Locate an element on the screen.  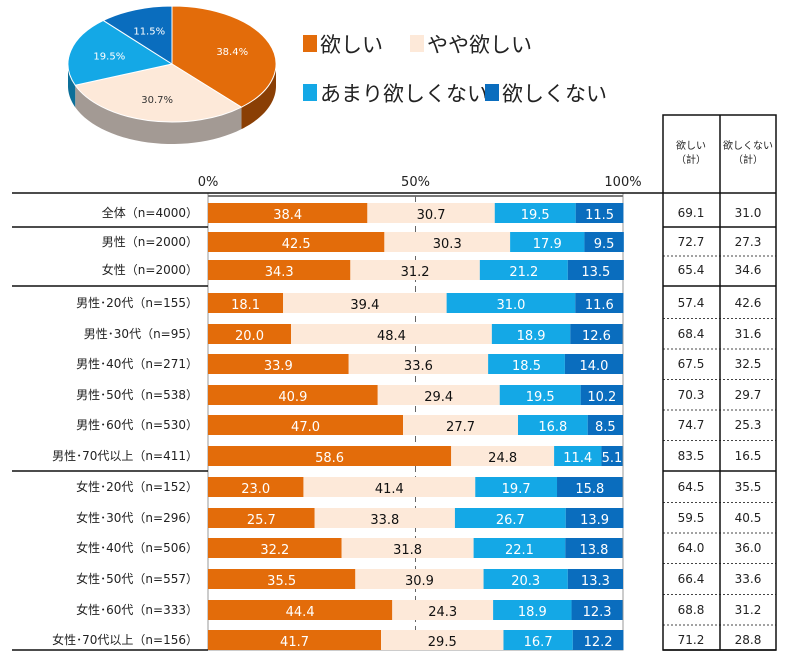
bar-value-label: 47.0 is located at coordinates (305, 427).